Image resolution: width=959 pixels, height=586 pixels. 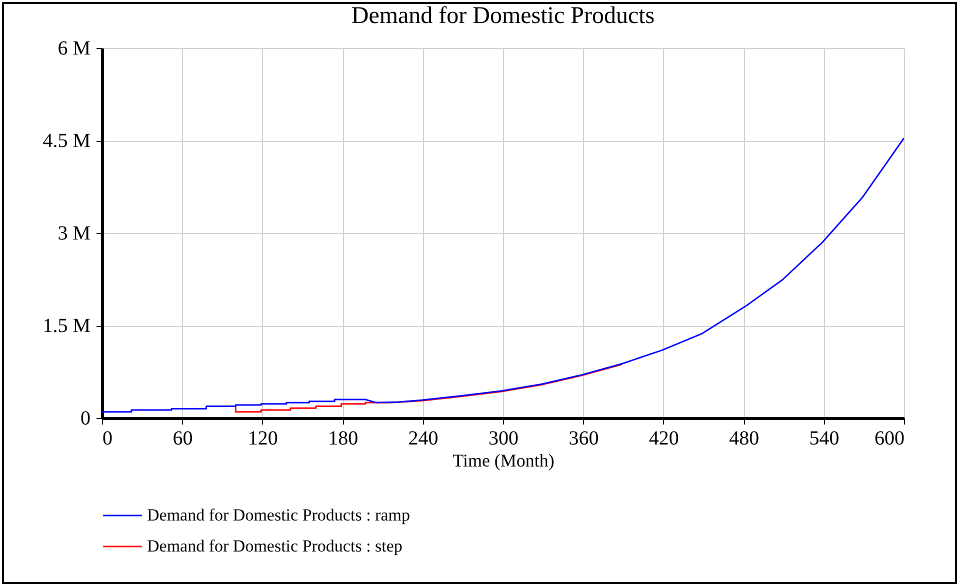 I want to click on x-axis-title: Time (Month), so click(x=503, y=460).